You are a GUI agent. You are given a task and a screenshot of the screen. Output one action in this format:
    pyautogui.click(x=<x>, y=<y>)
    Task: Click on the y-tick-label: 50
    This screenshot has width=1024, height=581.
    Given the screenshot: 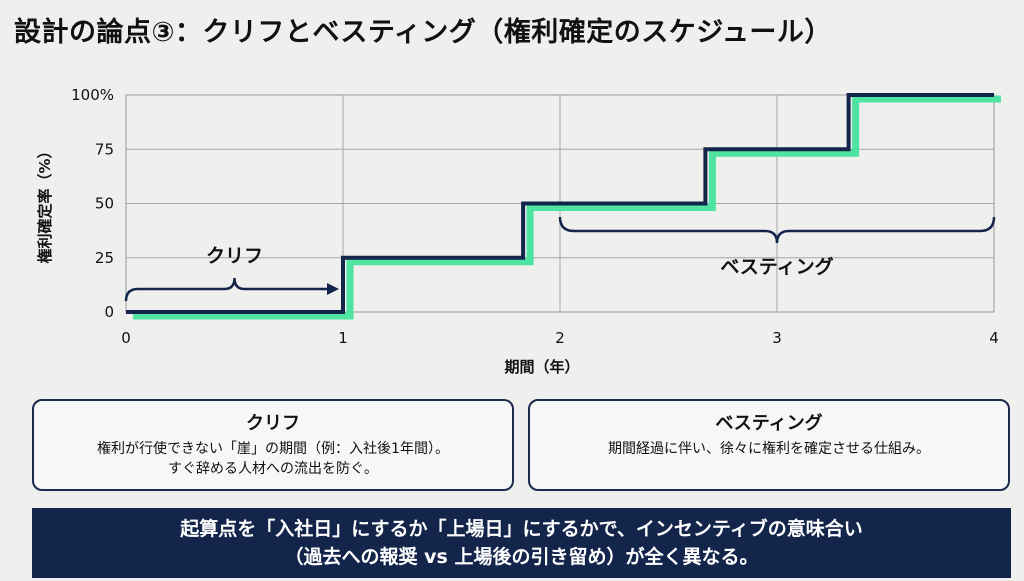 What is the action you would take?
    pyautogui.click(x=104, y=204)
    